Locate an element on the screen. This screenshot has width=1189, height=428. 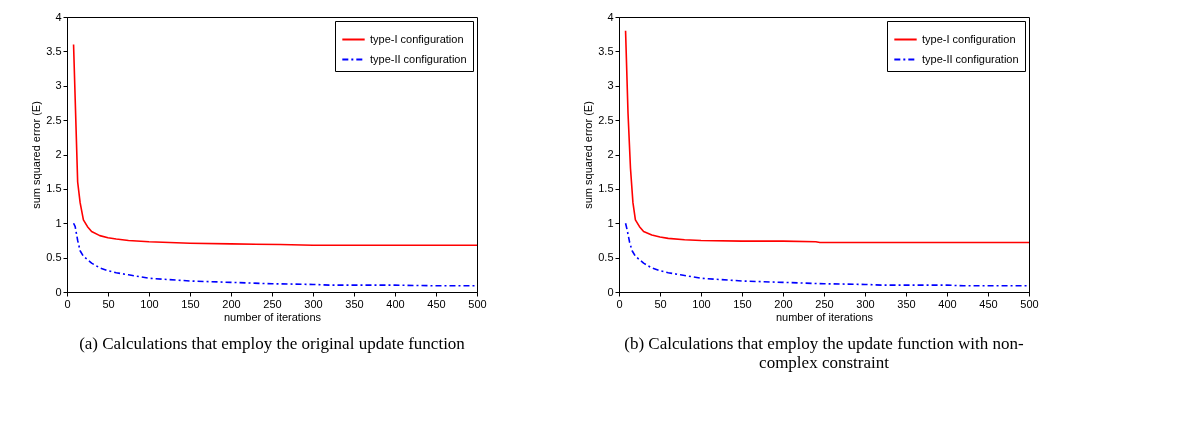
text: (a) Calculations that employ the original update function is located at coordinates (272, 343).